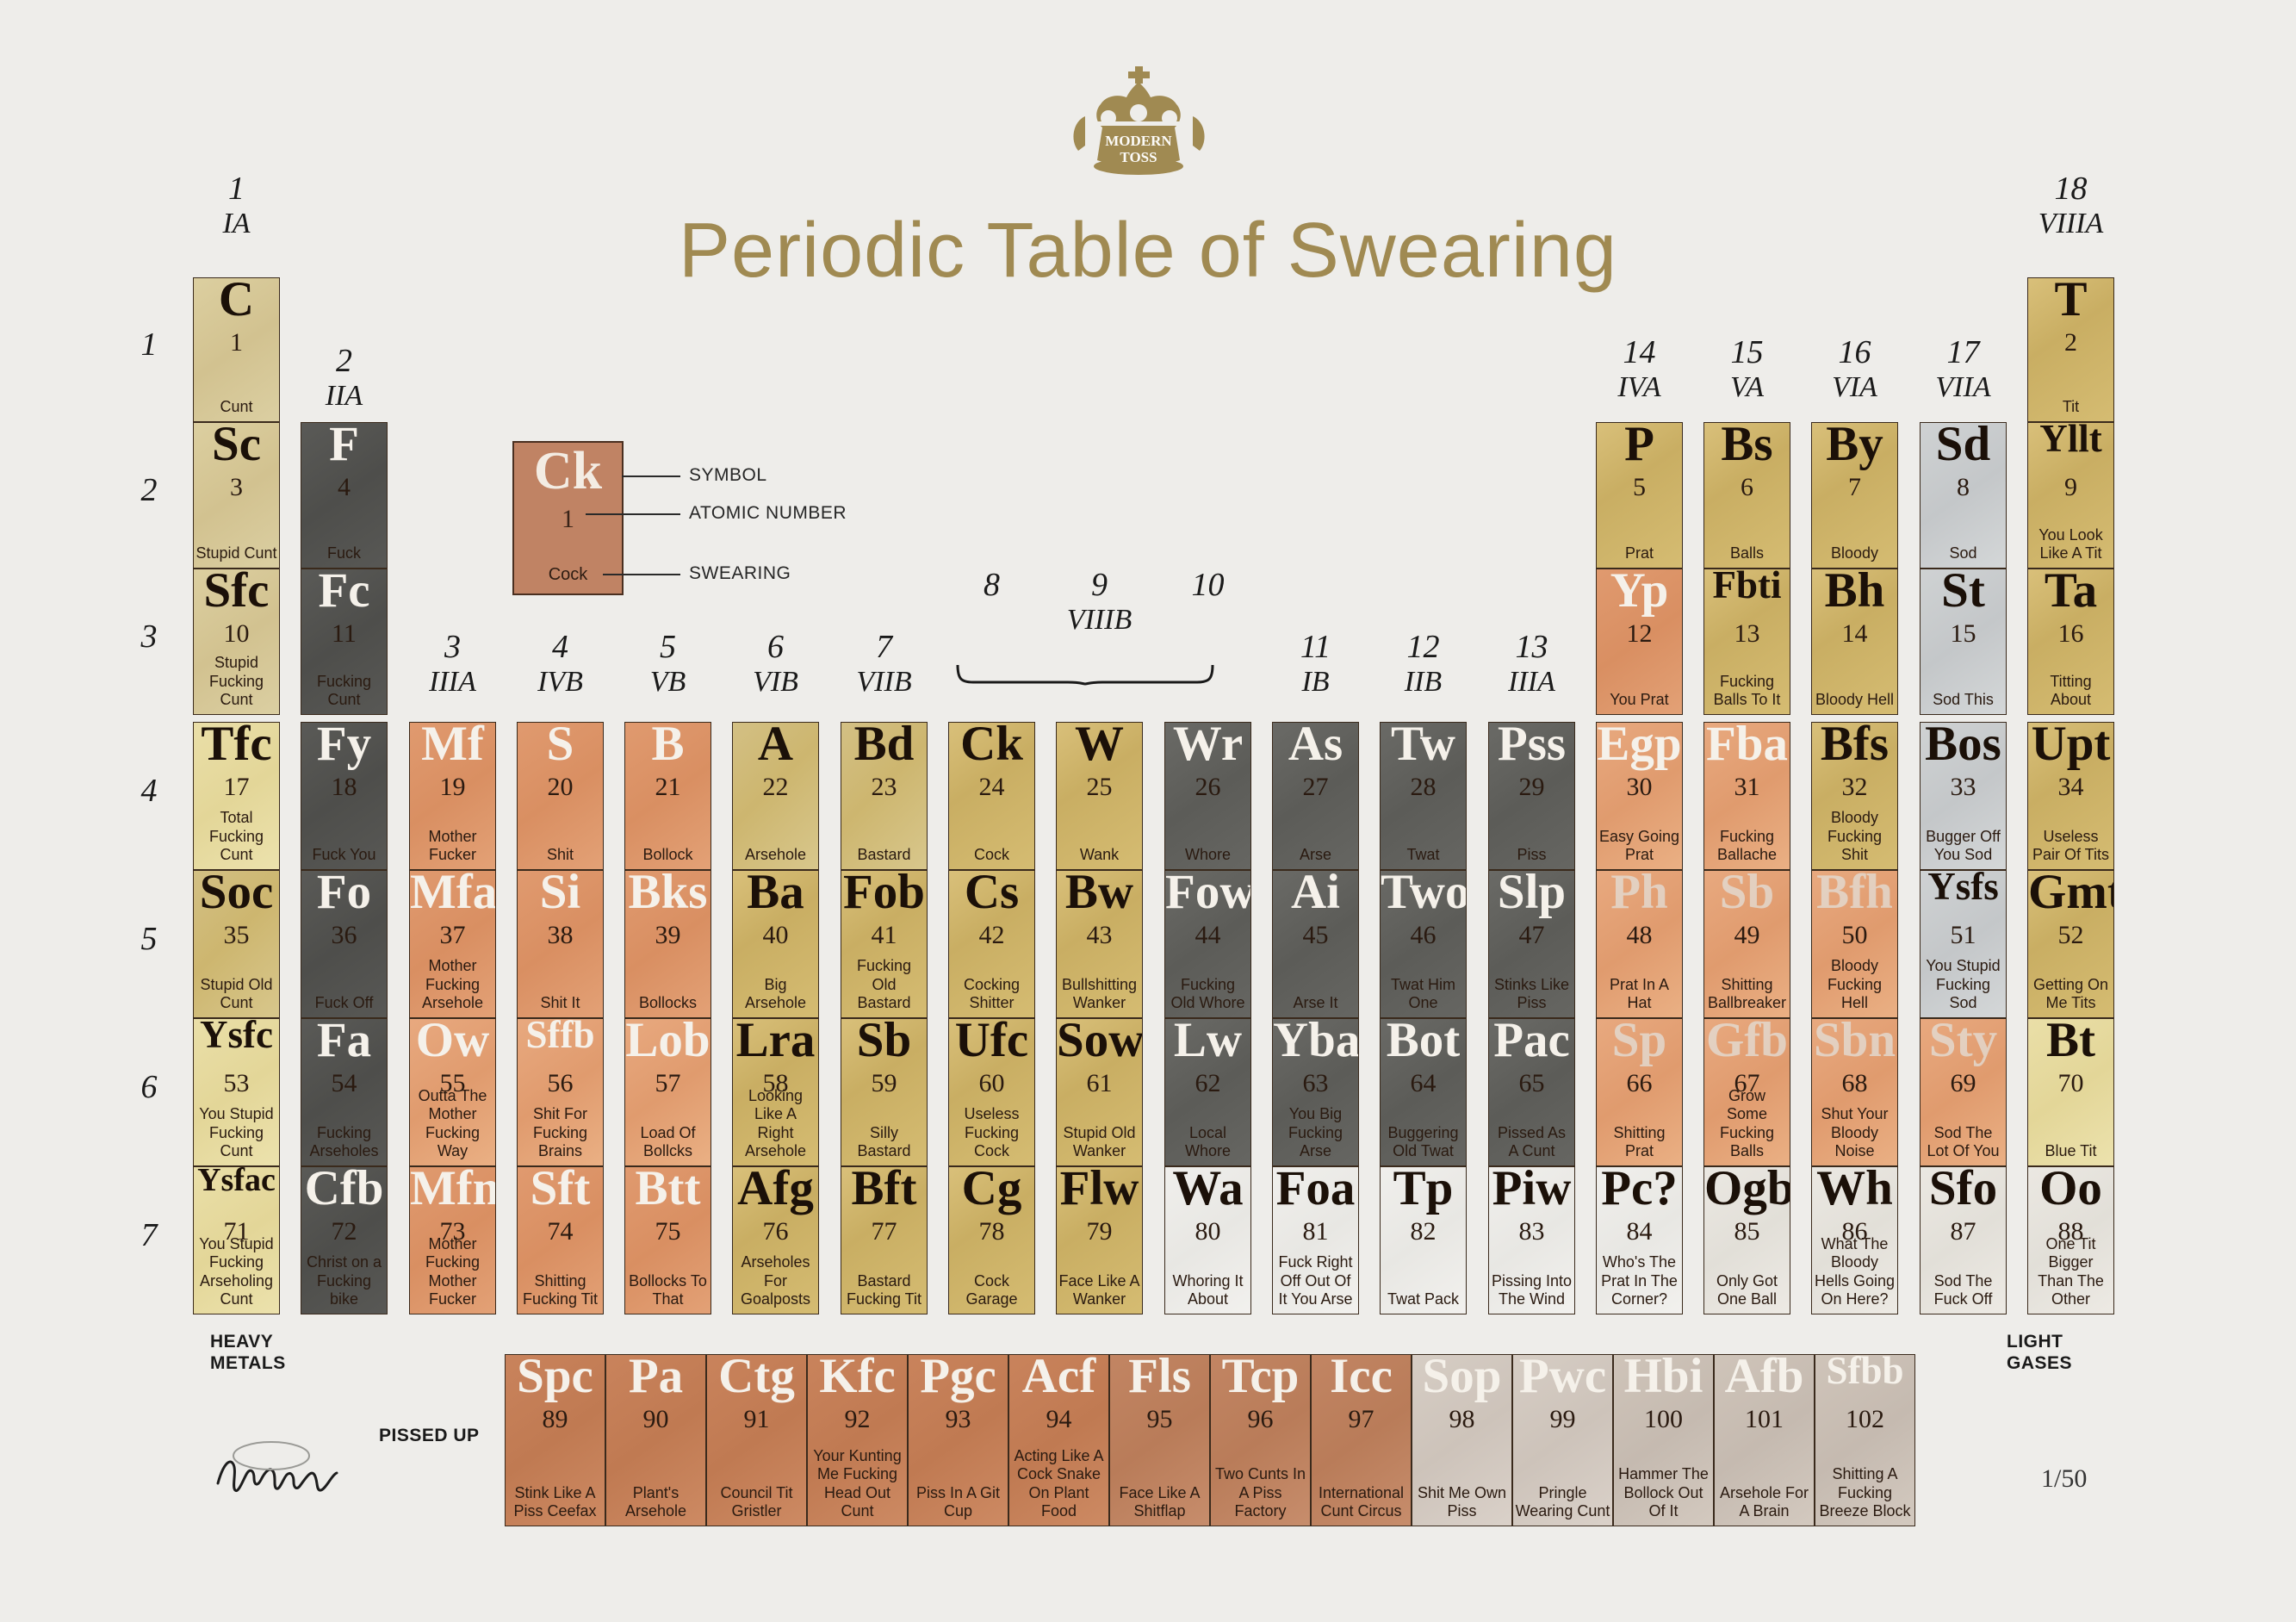  What do you see at coordinates (1639, 944) in the screenshot?
I see `element-cell: Ph 48 Prat In A Hat` at bounding box center [1639, 944].